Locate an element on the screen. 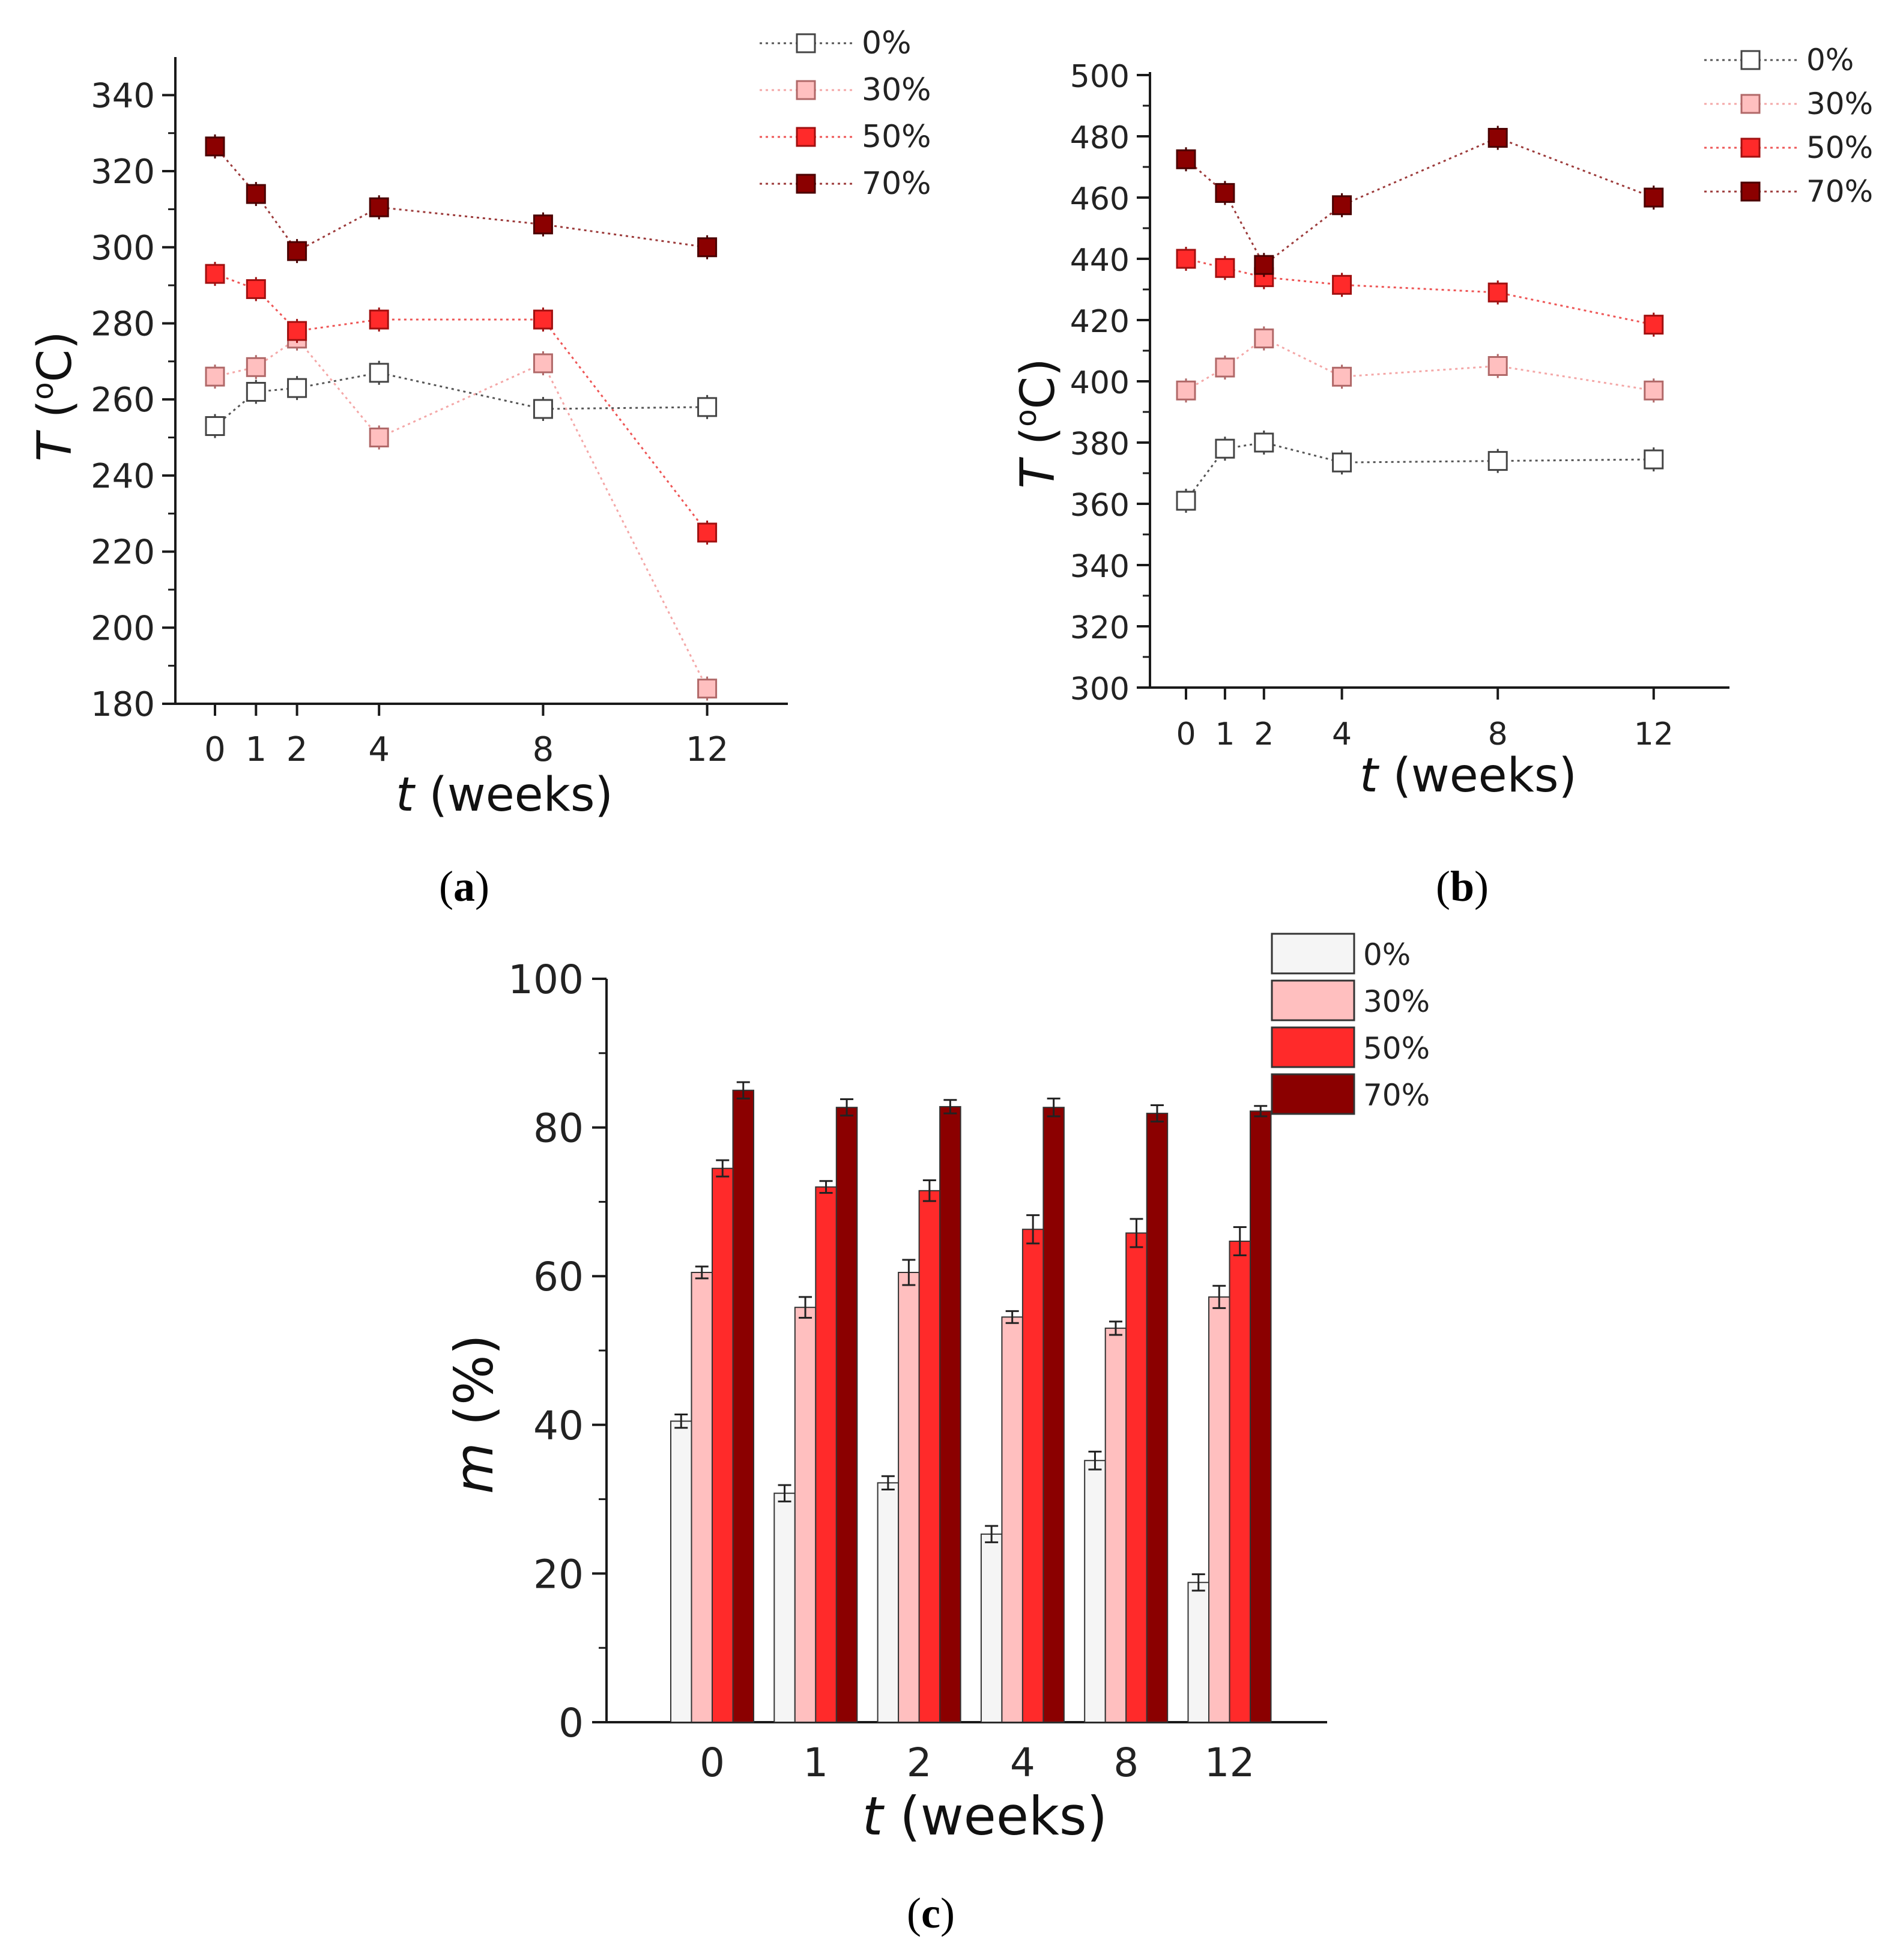 The image size is (1888, 1960). b-legend-label: 30% is located at coordinates (1840, 103).